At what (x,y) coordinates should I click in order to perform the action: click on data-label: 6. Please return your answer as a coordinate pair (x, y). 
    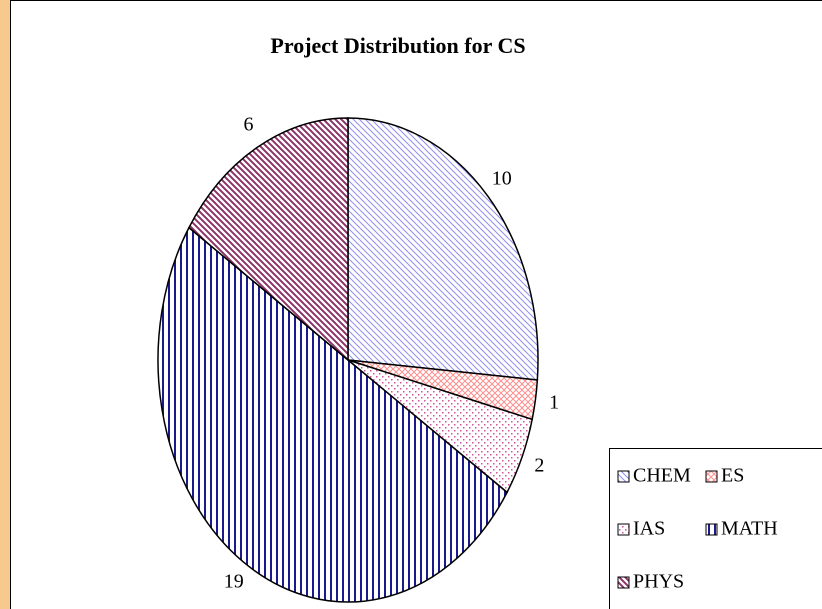
    Looking at the image, I should click on (249, 124).